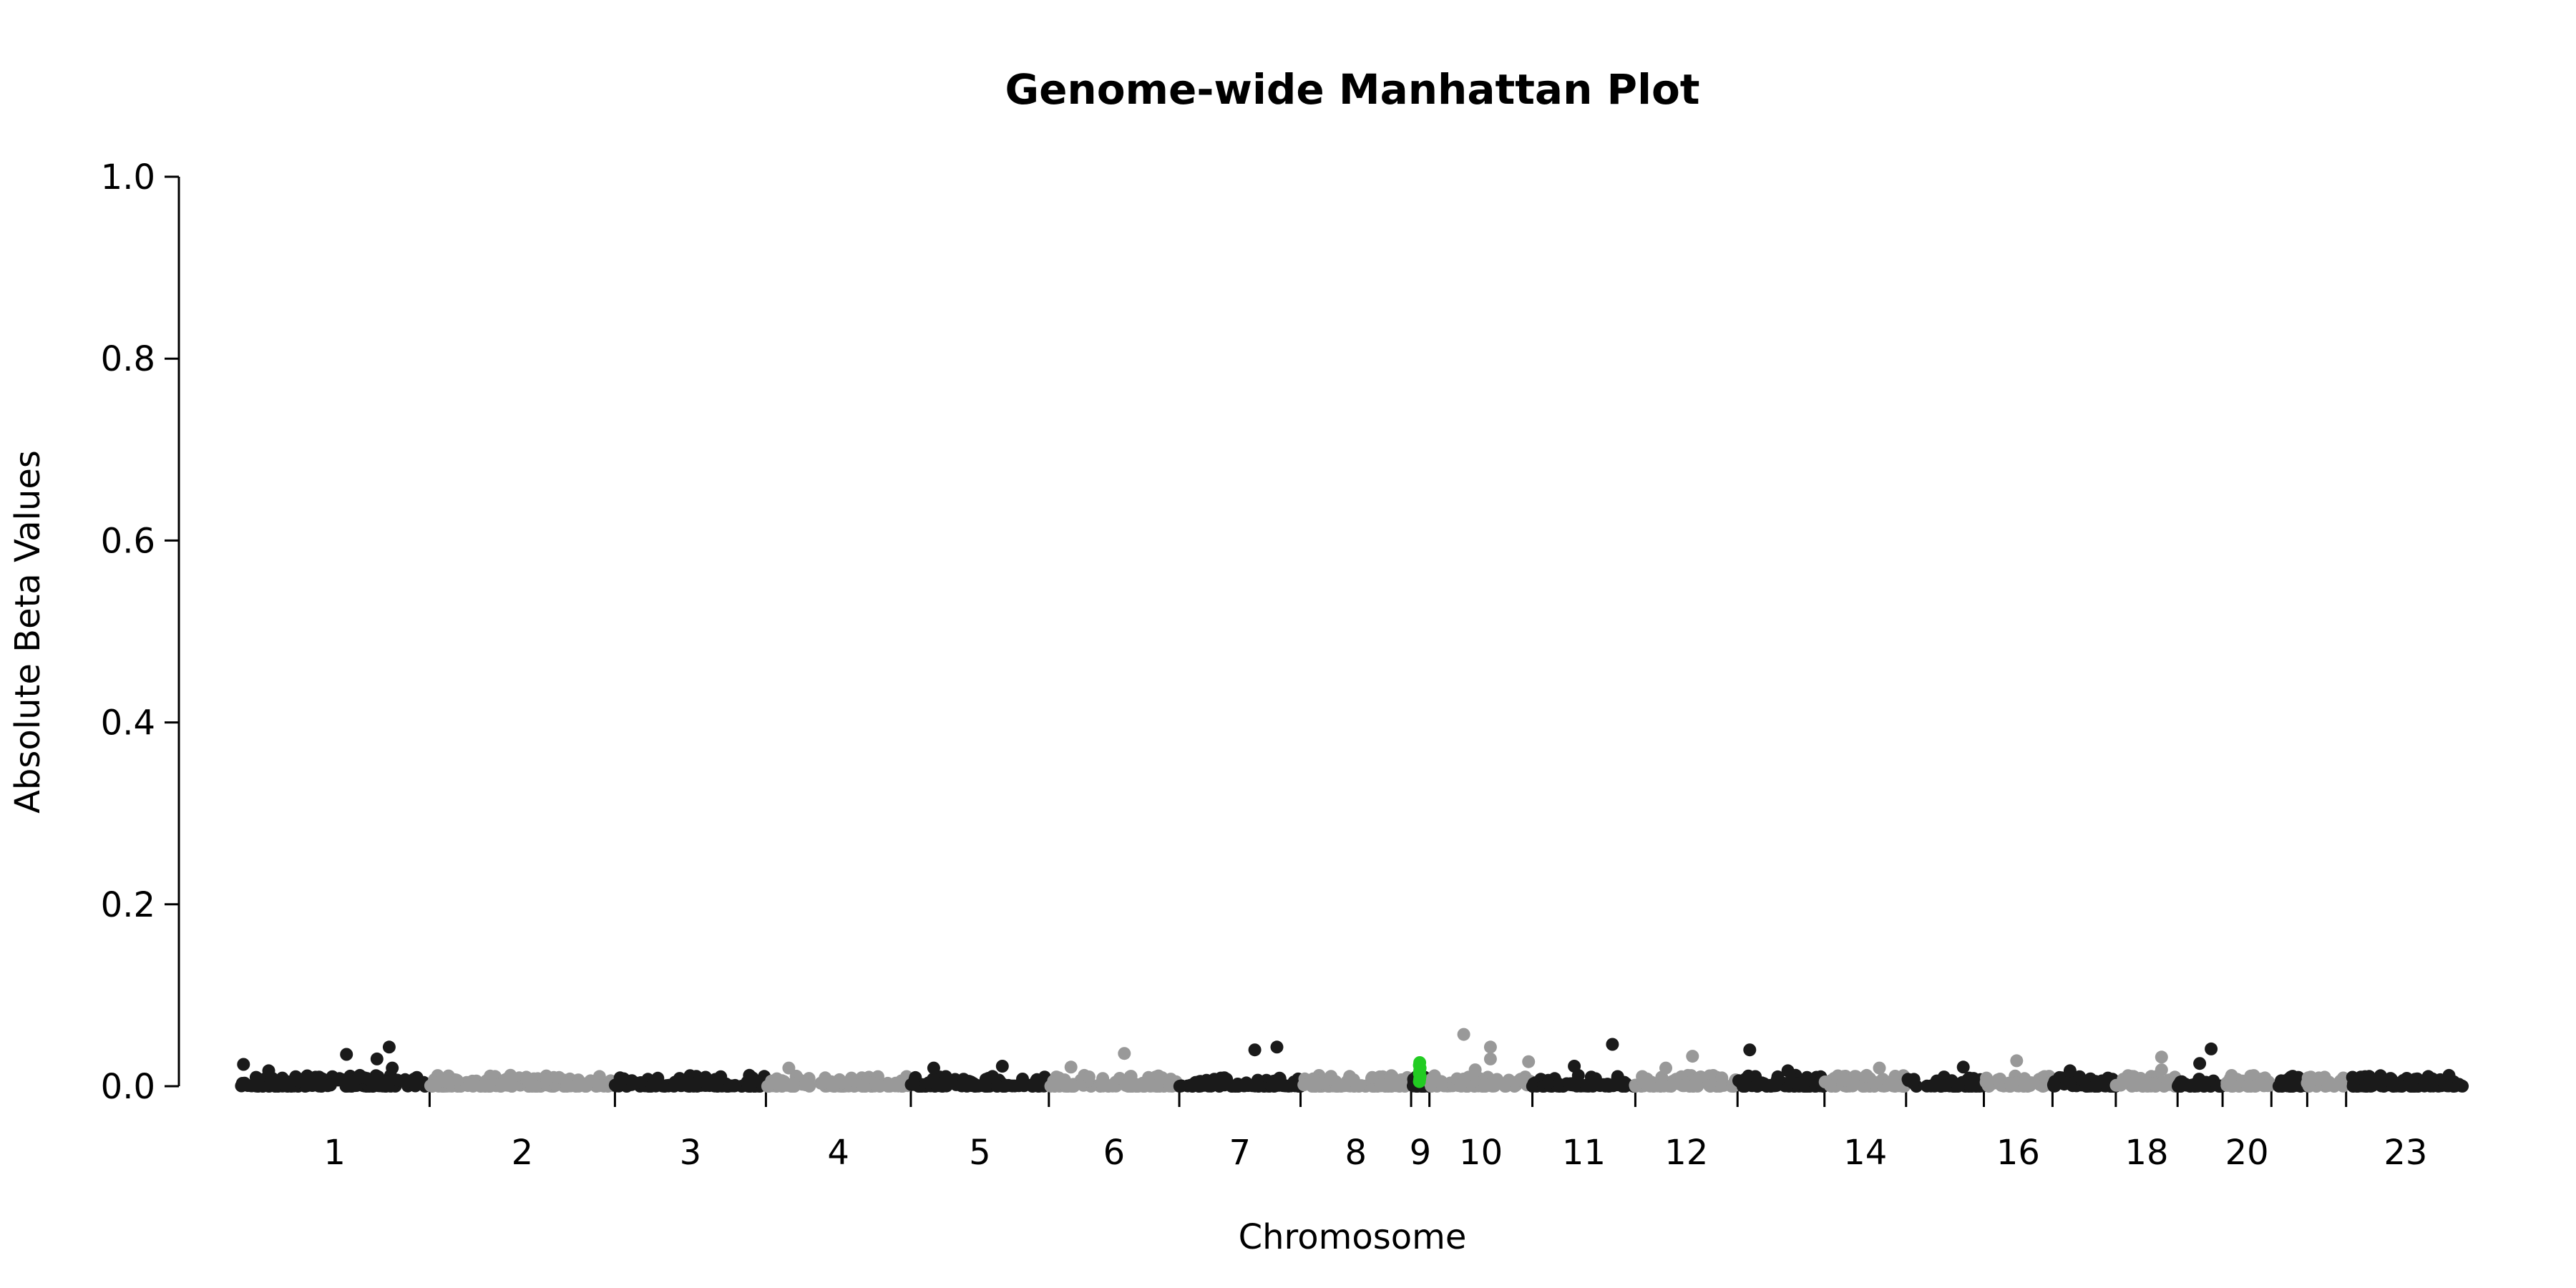 Image resolution: width=2576 pixels, height=1288 pixels. What do you see at coordinates (1352, 1060) in the screenshot?
I see `data-points` at bounding box center [1352, 1060].